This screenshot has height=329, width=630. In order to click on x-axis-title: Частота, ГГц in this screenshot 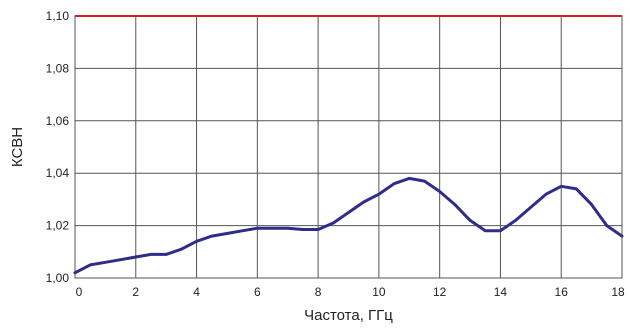, I will do `click(348, 315)`.